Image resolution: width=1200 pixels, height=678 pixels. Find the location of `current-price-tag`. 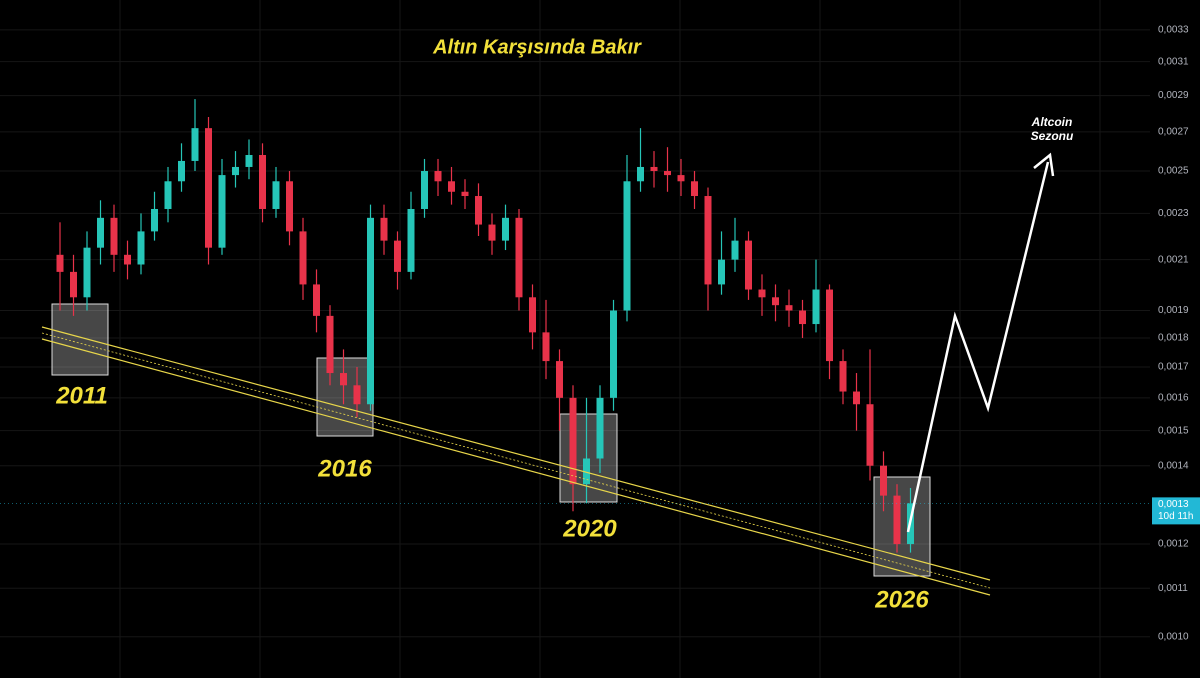

current-price-tag is located at coordinates (1176, 511).